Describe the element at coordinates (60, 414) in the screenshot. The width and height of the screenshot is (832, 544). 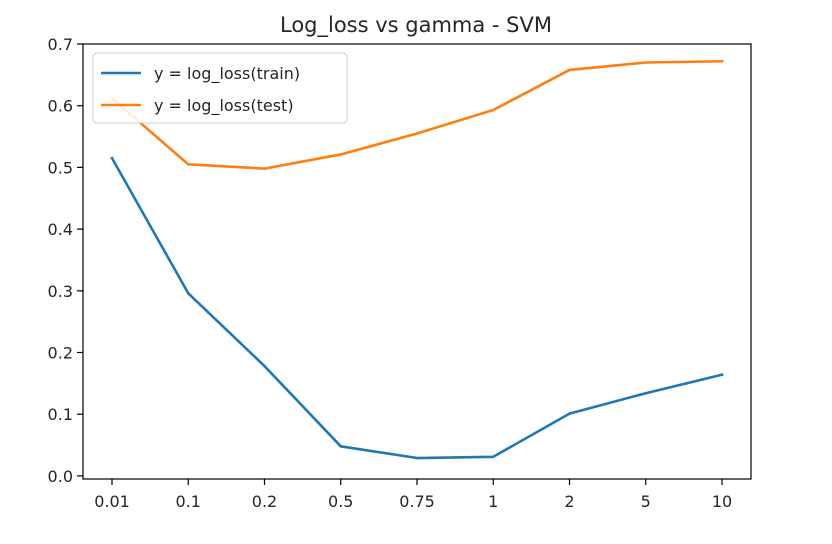
I see `y-tick-label: 0.1` at that location.